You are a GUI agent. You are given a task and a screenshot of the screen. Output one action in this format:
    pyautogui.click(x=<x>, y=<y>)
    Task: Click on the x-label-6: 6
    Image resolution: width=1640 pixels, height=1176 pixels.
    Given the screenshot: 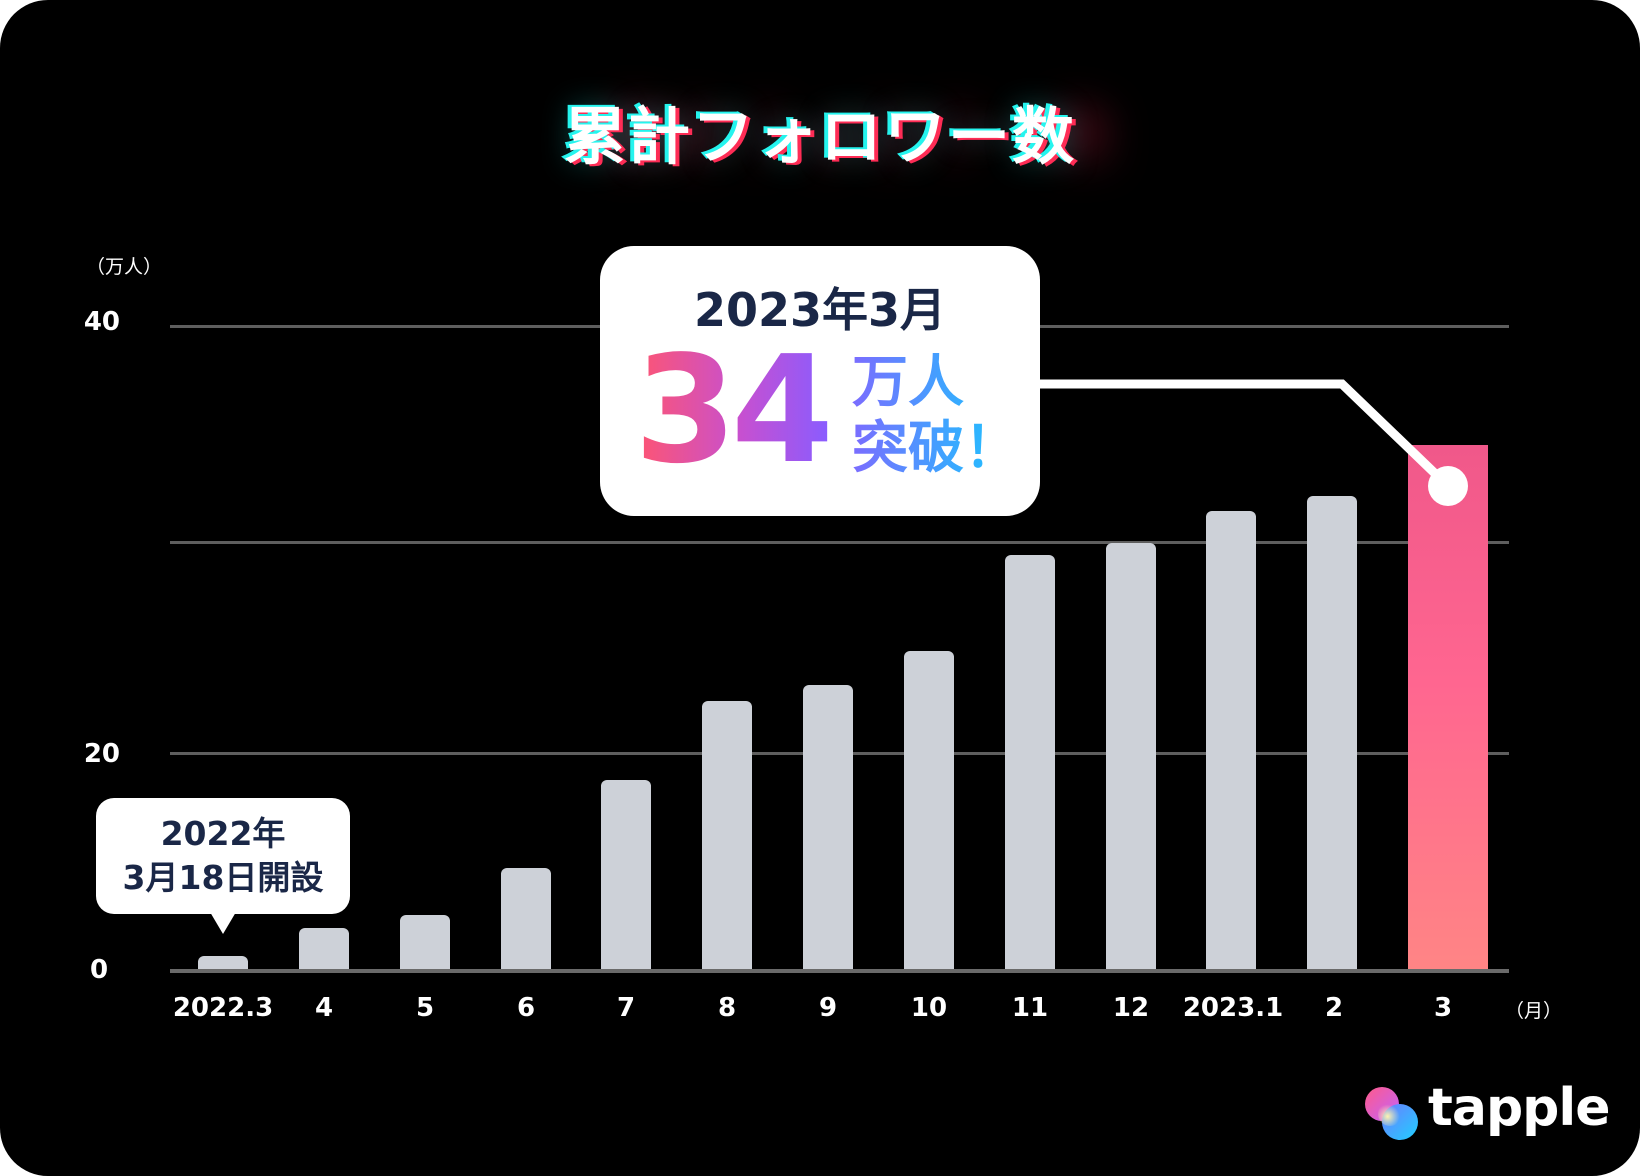 What is the action you would take?
    pyautogui.click(x=526, y=1008)
    